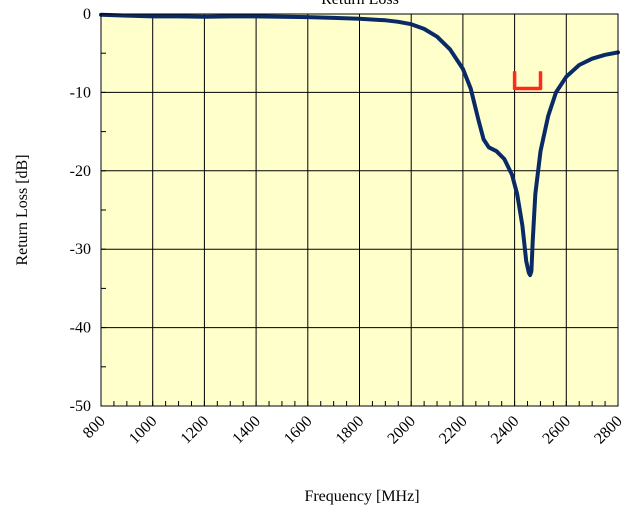 The height and width of the screenshot is (509, 627). Describe the element at coordinates (505, 430) in the screenshot. I see `x-tick-label: 2400` at that location.